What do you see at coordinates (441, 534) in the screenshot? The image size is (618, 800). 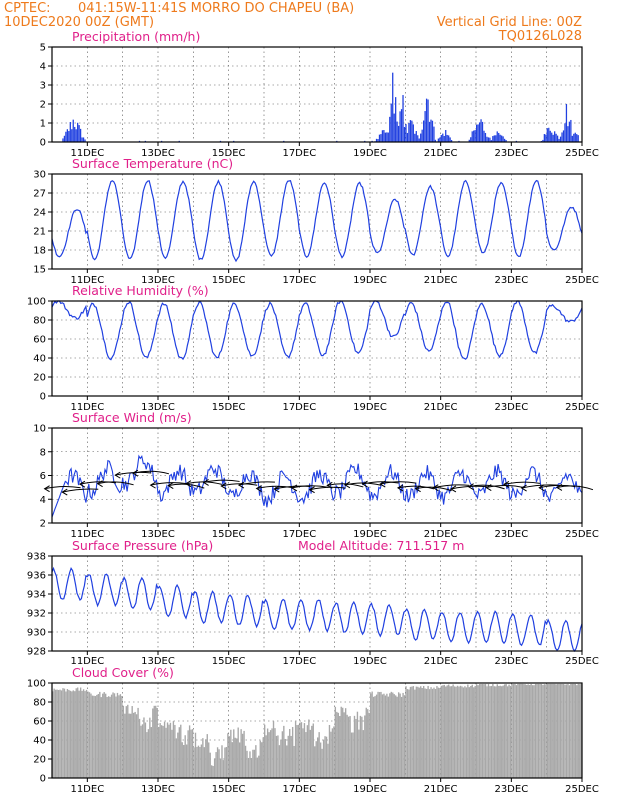 I see `x-tick-label: 21DEC` at bounding box center [441, 534].